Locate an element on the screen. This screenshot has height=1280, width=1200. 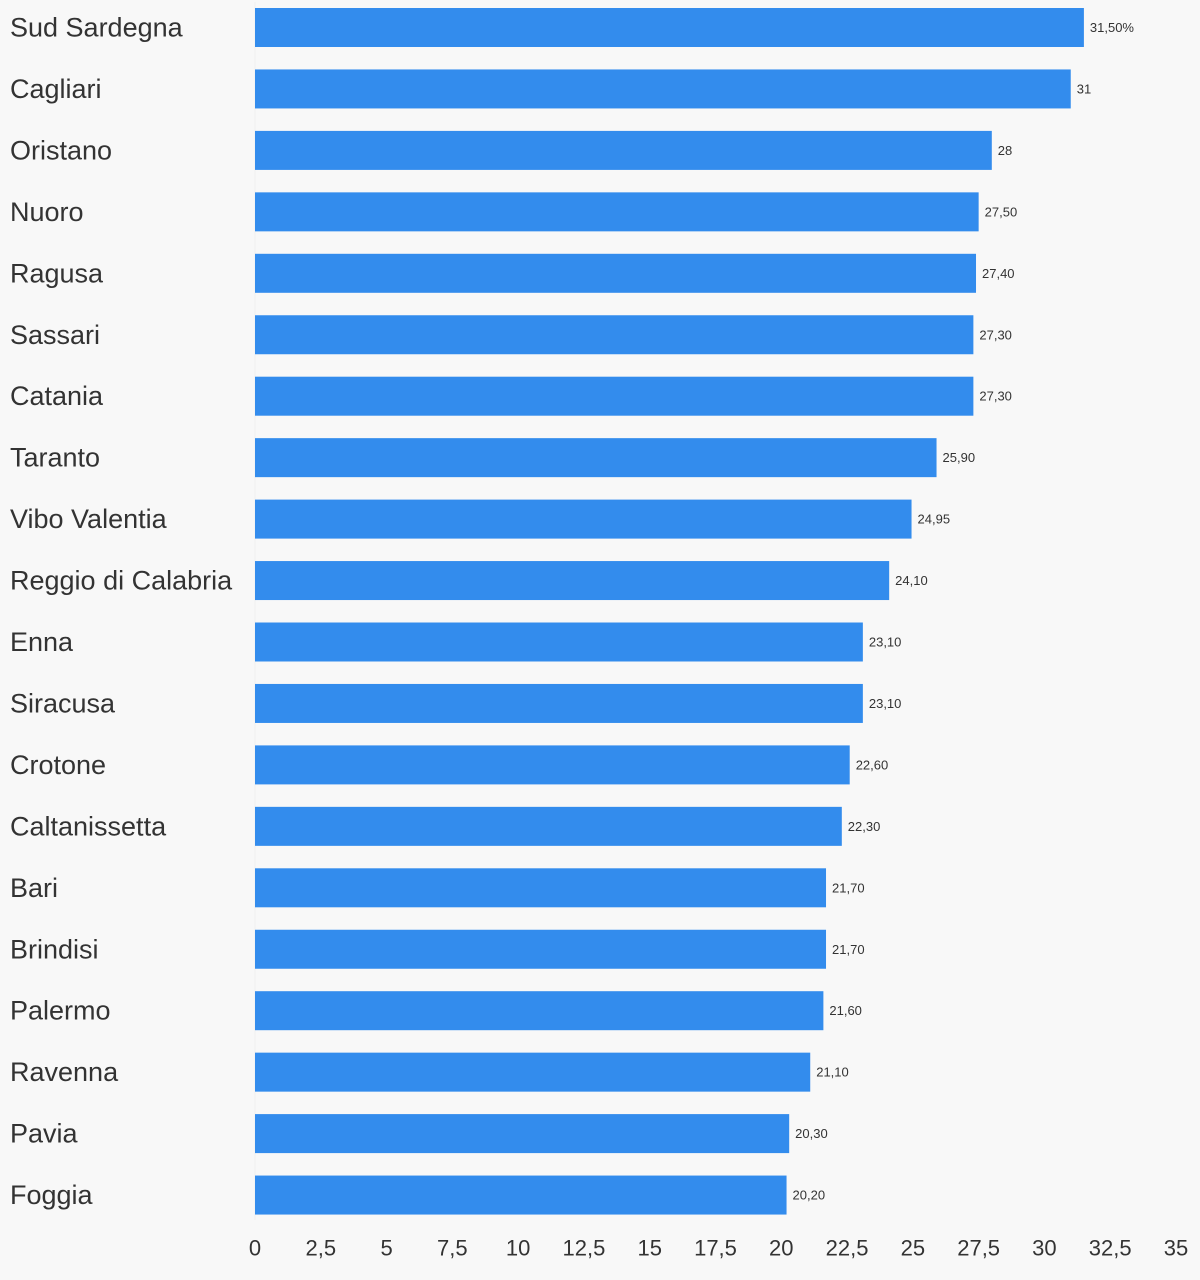
category-label: Siracusa is located at coordinates (63, 703).